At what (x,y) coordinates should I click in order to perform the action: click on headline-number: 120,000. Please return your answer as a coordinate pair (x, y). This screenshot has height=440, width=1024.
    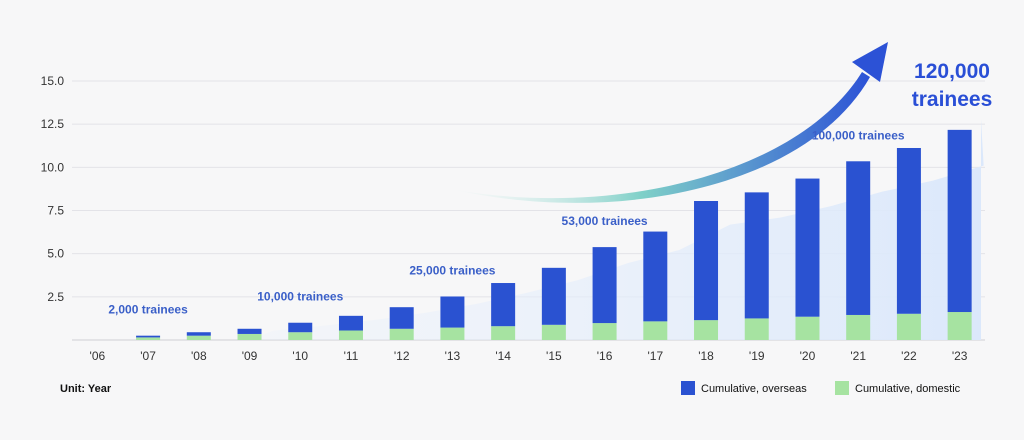
    Looking at the image, I should click on (952, 71).